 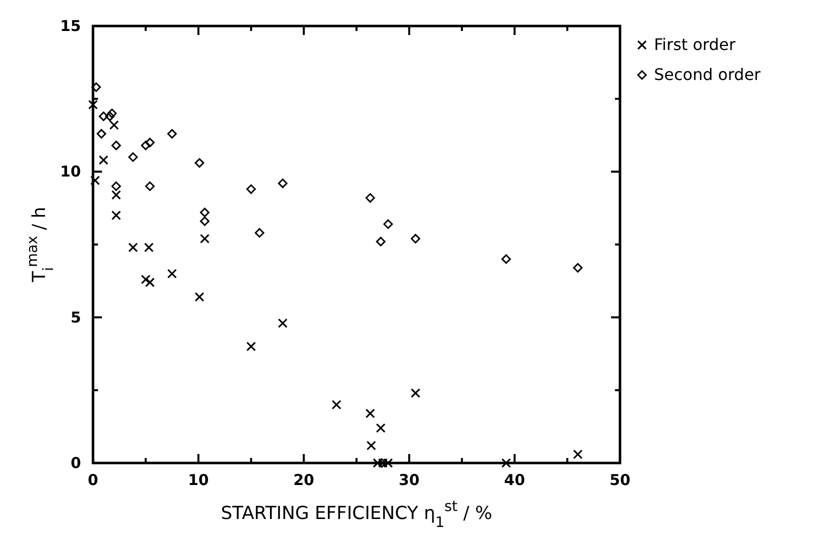 What do you see at coordinates (70, 26) in the screenshot?
I see `y-tick-label: 15` at bounding box center [70, 26].